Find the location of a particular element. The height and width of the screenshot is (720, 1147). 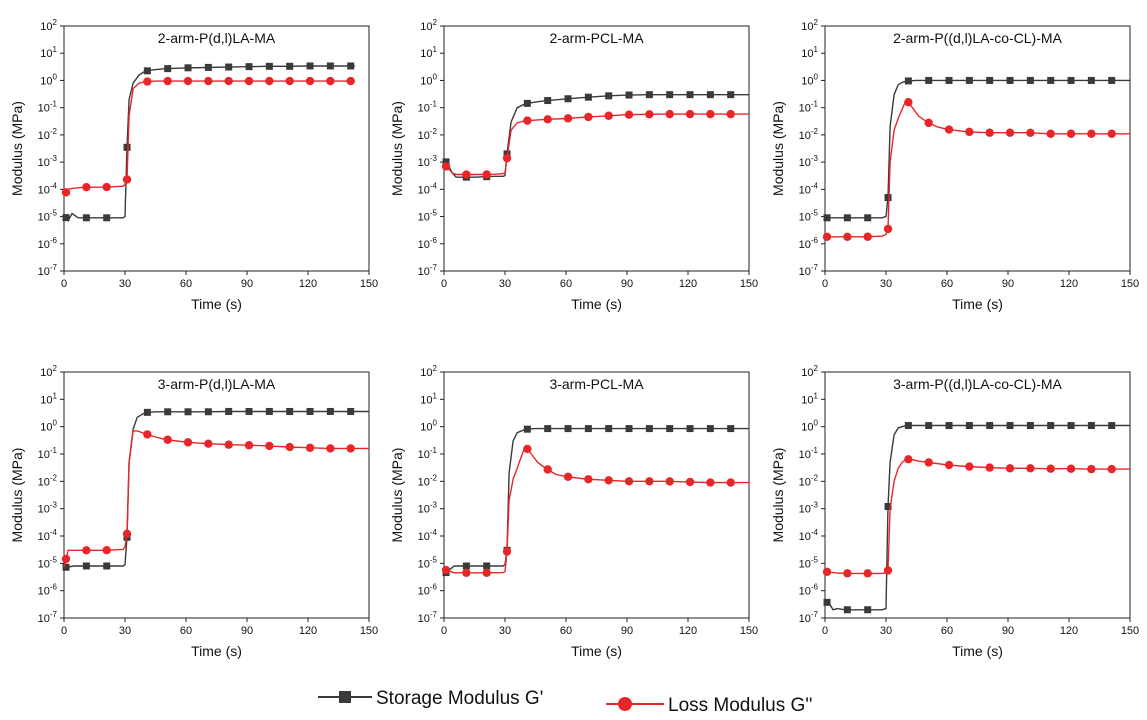

y-tick-label: 10⁻³ is located at coordinates (428, 161).